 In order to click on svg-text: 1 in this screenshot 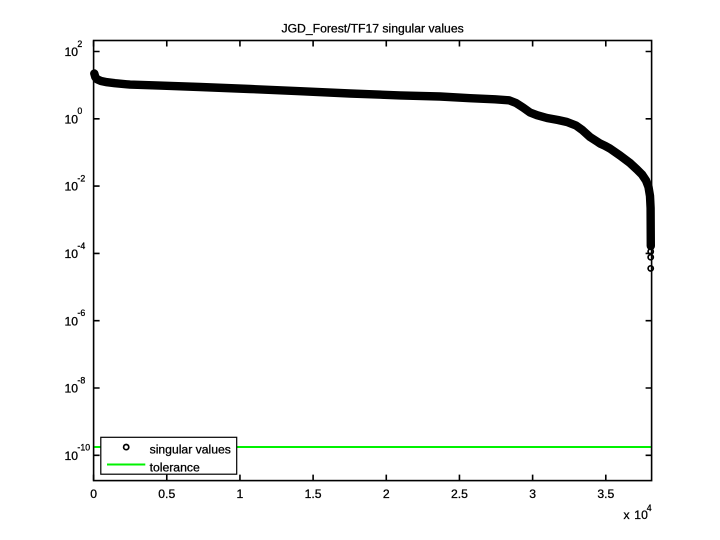, I will do `click(240, 494)`.